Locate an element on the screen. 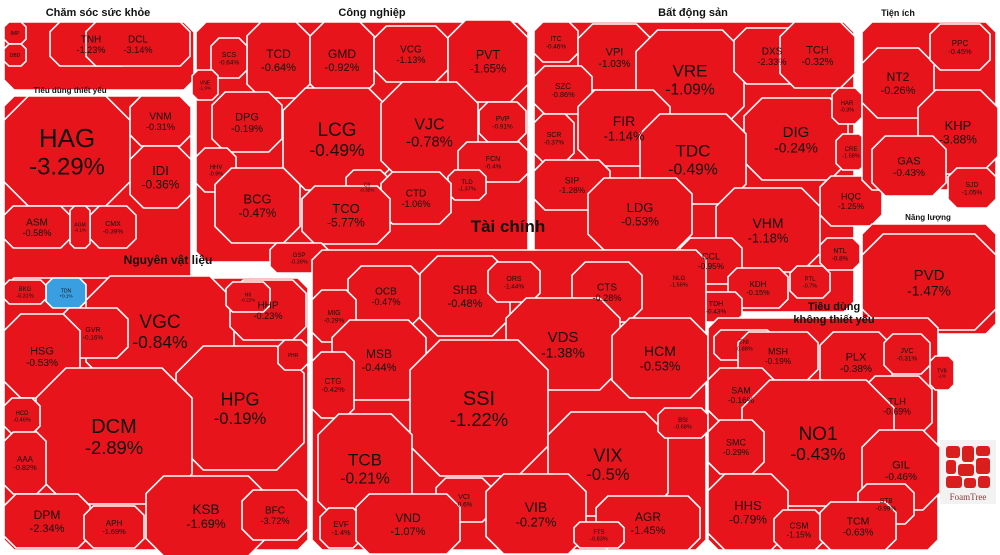  ticker-label: CII is located at coordinates (367, 185).